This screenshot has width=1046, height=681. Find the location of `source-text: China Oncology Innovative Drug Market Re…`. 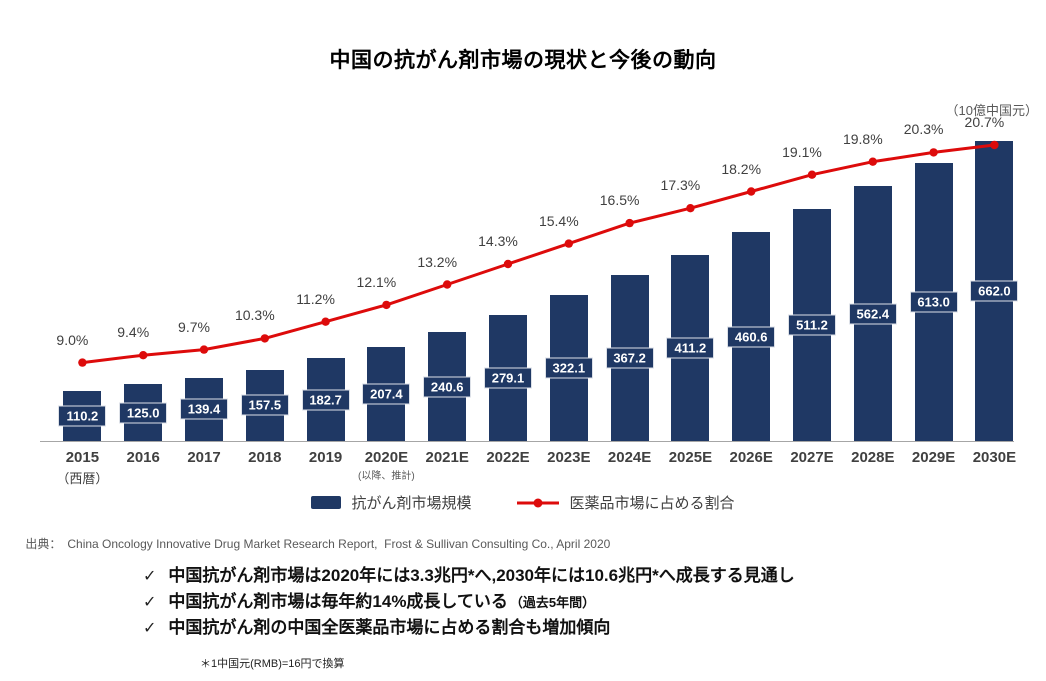

source-text: China Oncology Innovative Drug Market Re… is located at coordinates (339, 544).